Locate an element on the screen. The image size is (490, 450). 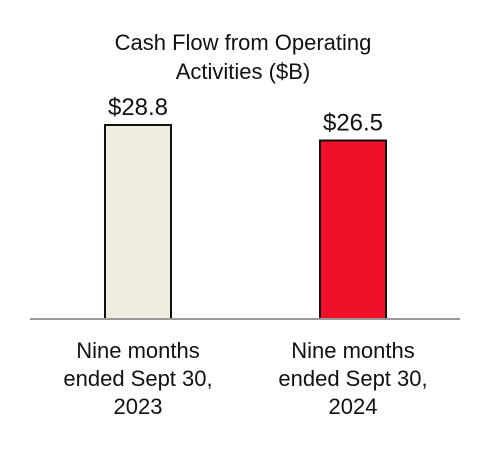
category-label-1-line-3: 2023 is located at coordinates (138, 406).